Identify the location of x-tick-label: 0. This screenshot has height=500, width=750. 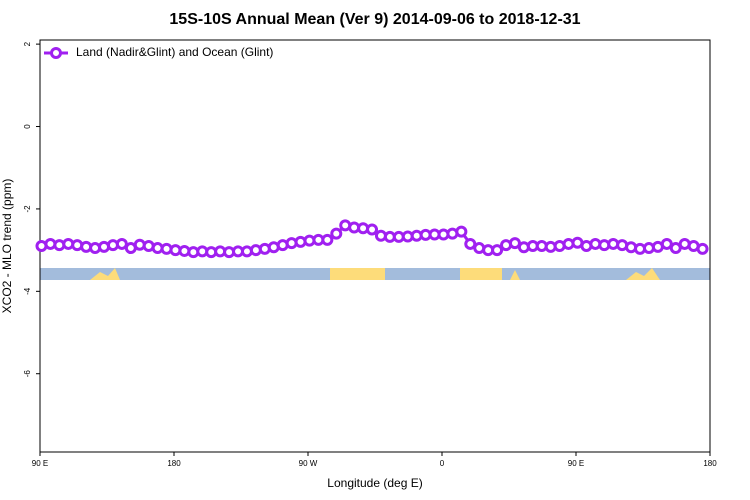
(442, 463).